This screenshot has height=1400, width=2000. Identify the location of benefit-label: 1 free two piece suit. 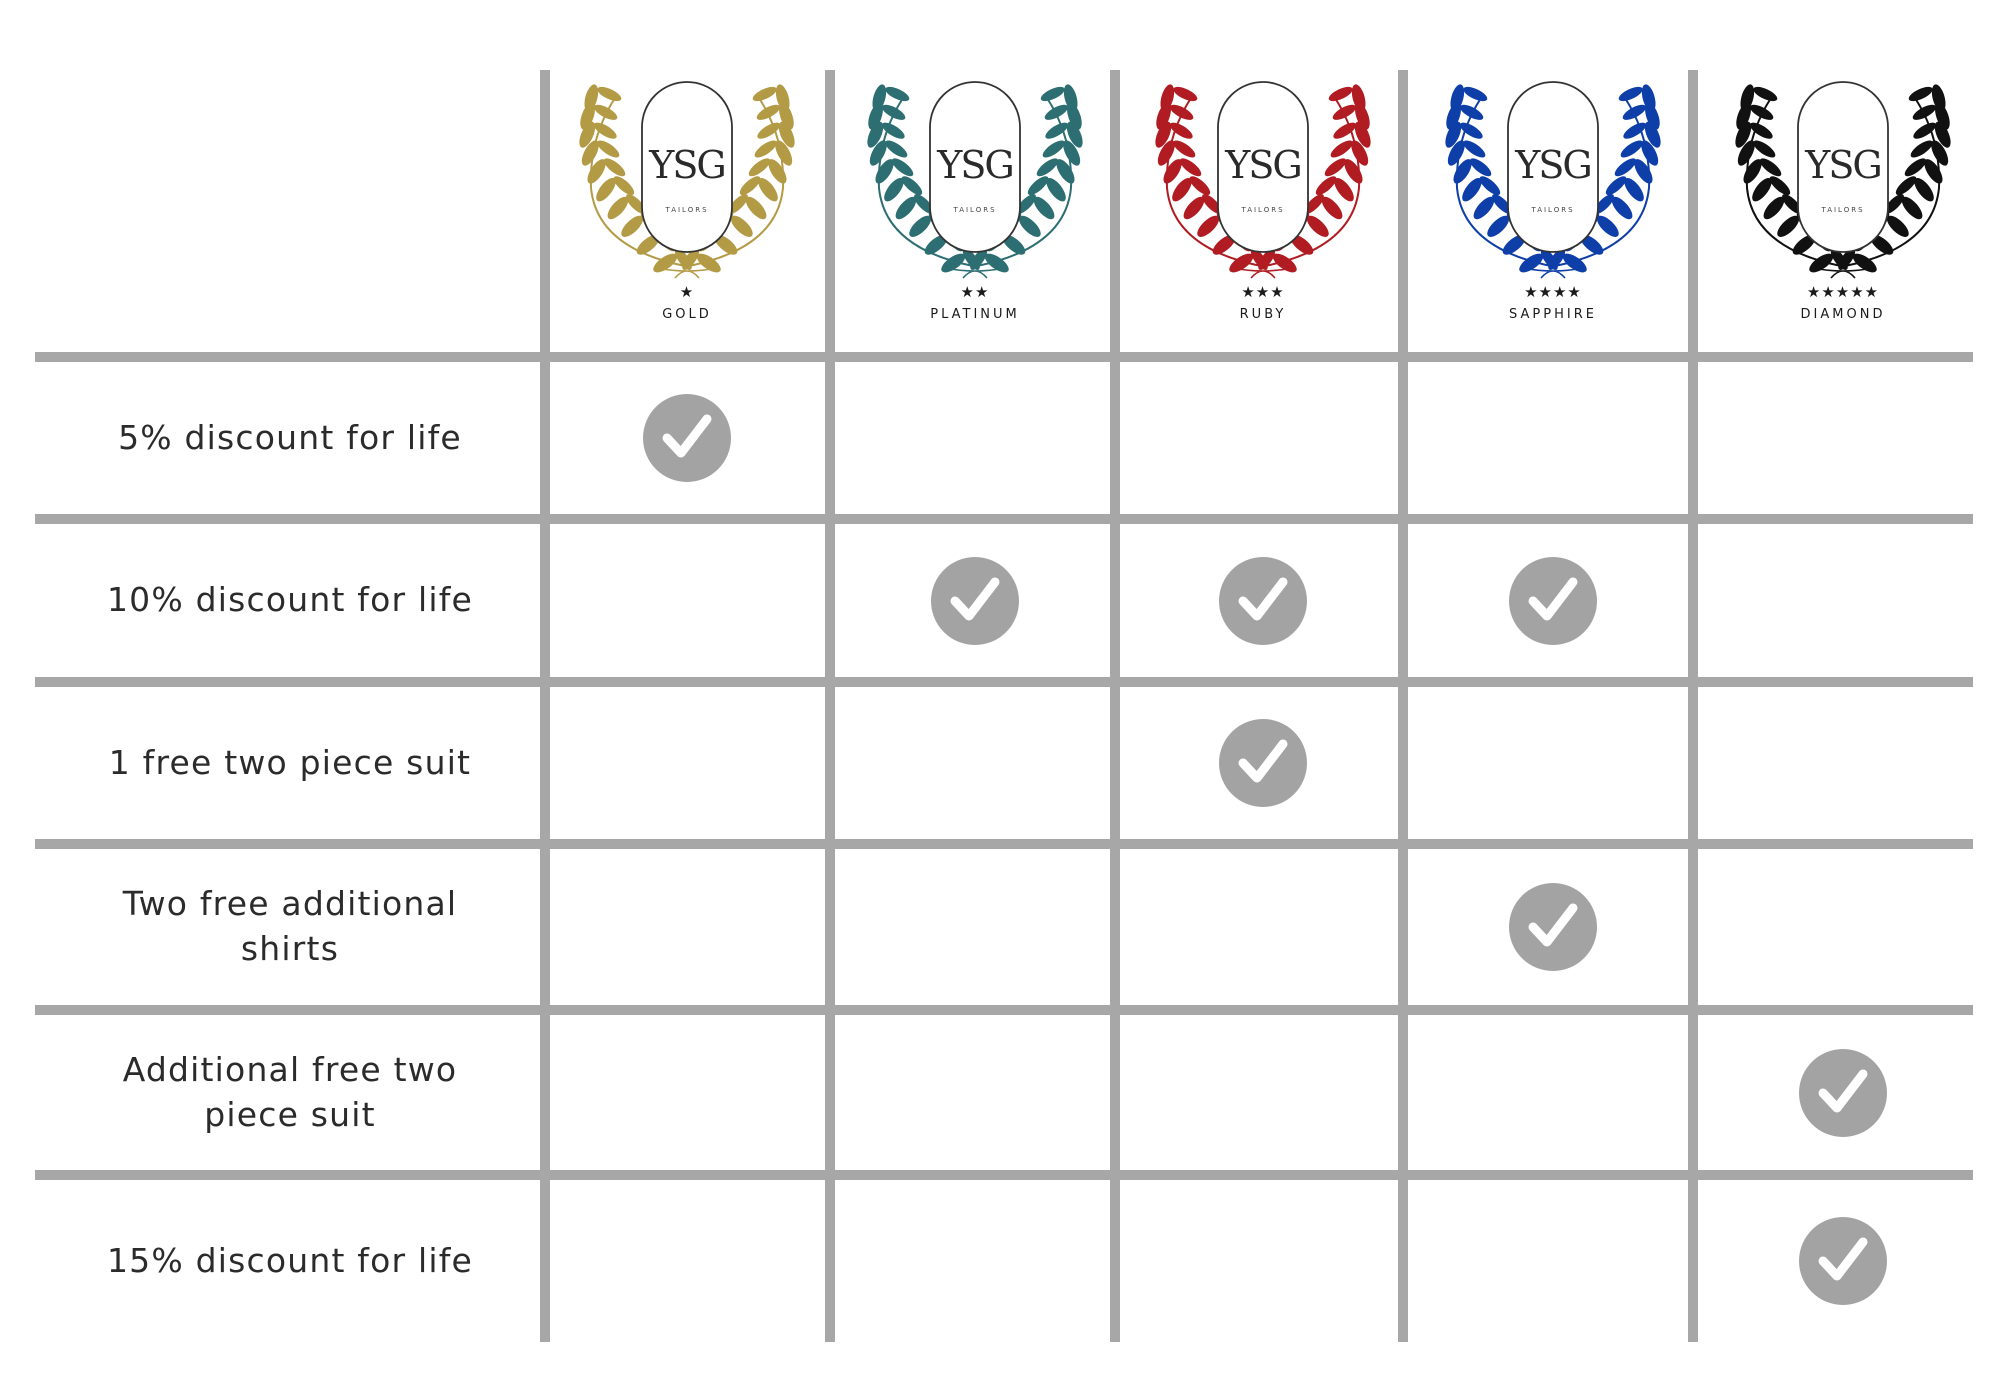
(290, 763).